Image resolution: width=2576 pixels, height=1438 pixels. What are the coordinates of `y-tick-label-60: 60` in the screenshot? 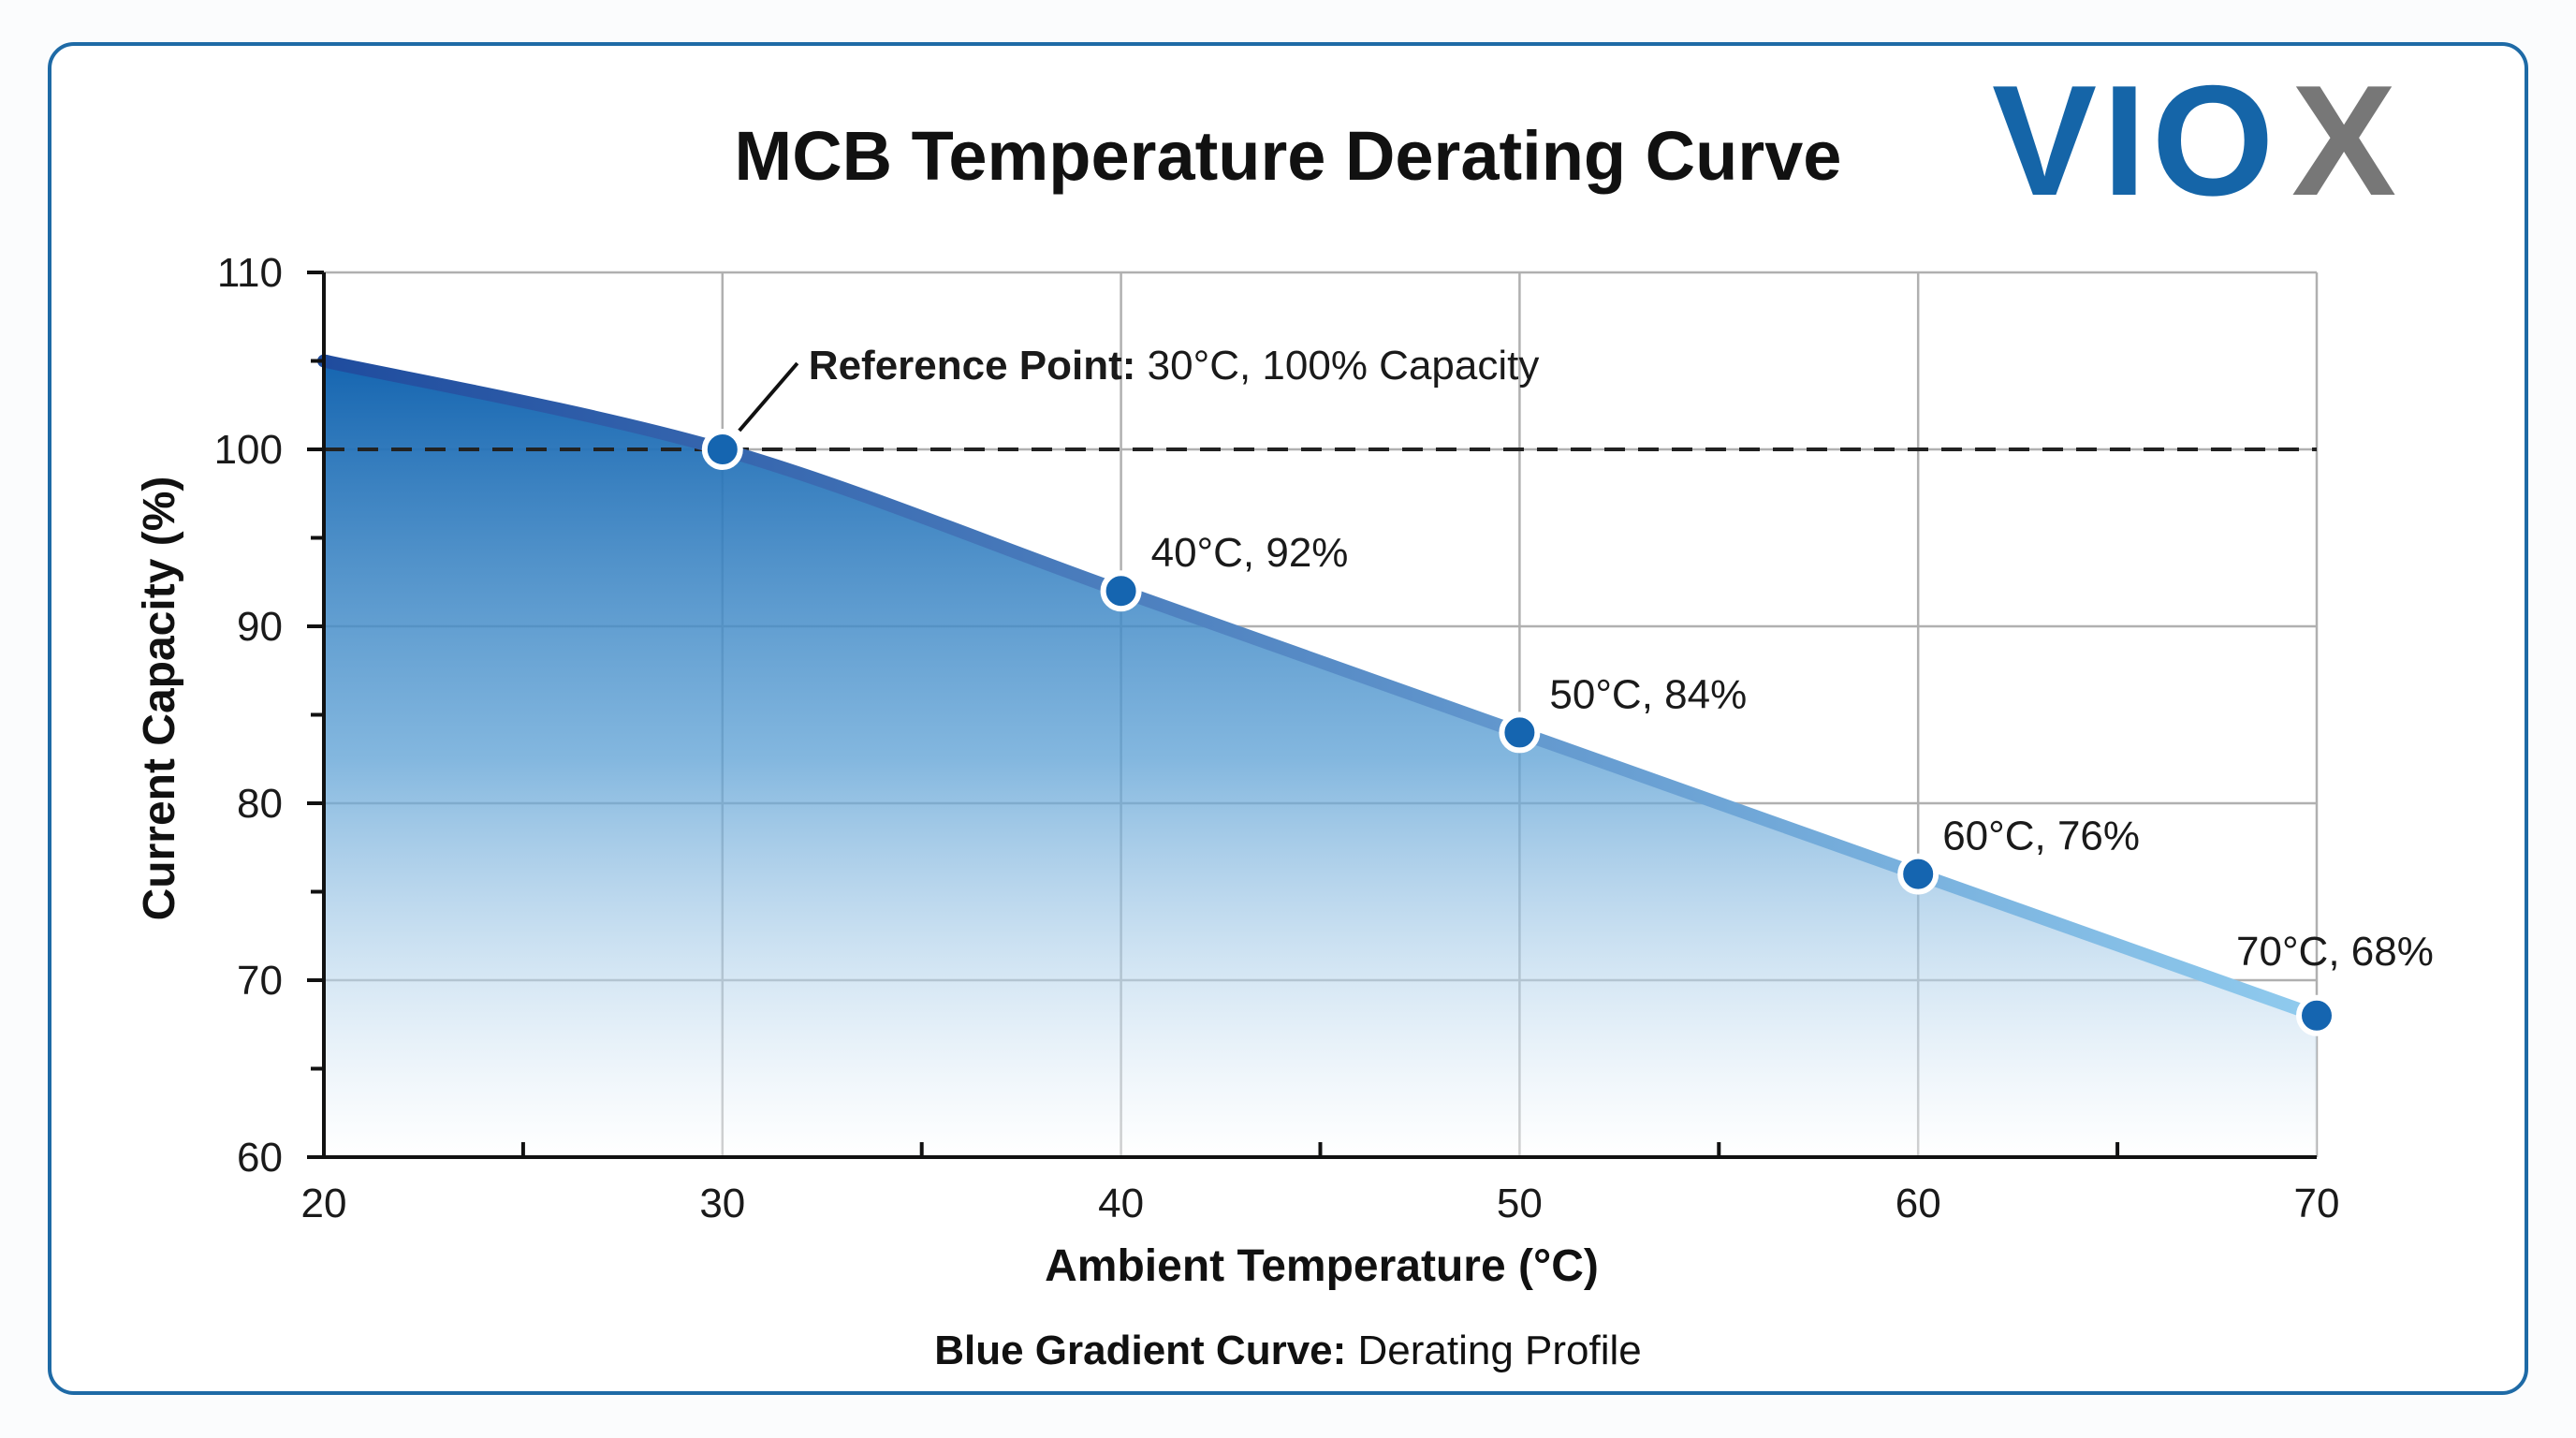 It's located at (260, 1158).